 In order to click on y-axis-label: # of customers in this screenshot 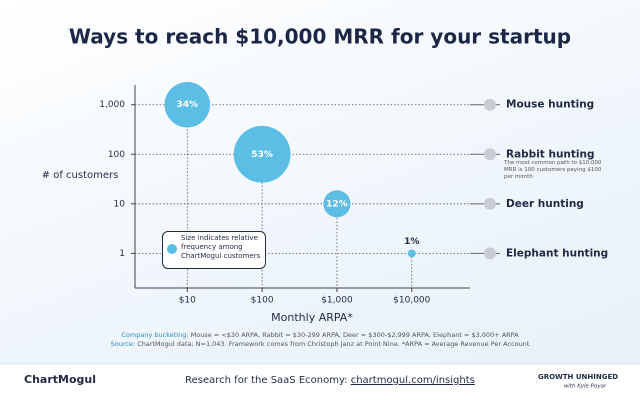, I will do `click(80, 175)`.